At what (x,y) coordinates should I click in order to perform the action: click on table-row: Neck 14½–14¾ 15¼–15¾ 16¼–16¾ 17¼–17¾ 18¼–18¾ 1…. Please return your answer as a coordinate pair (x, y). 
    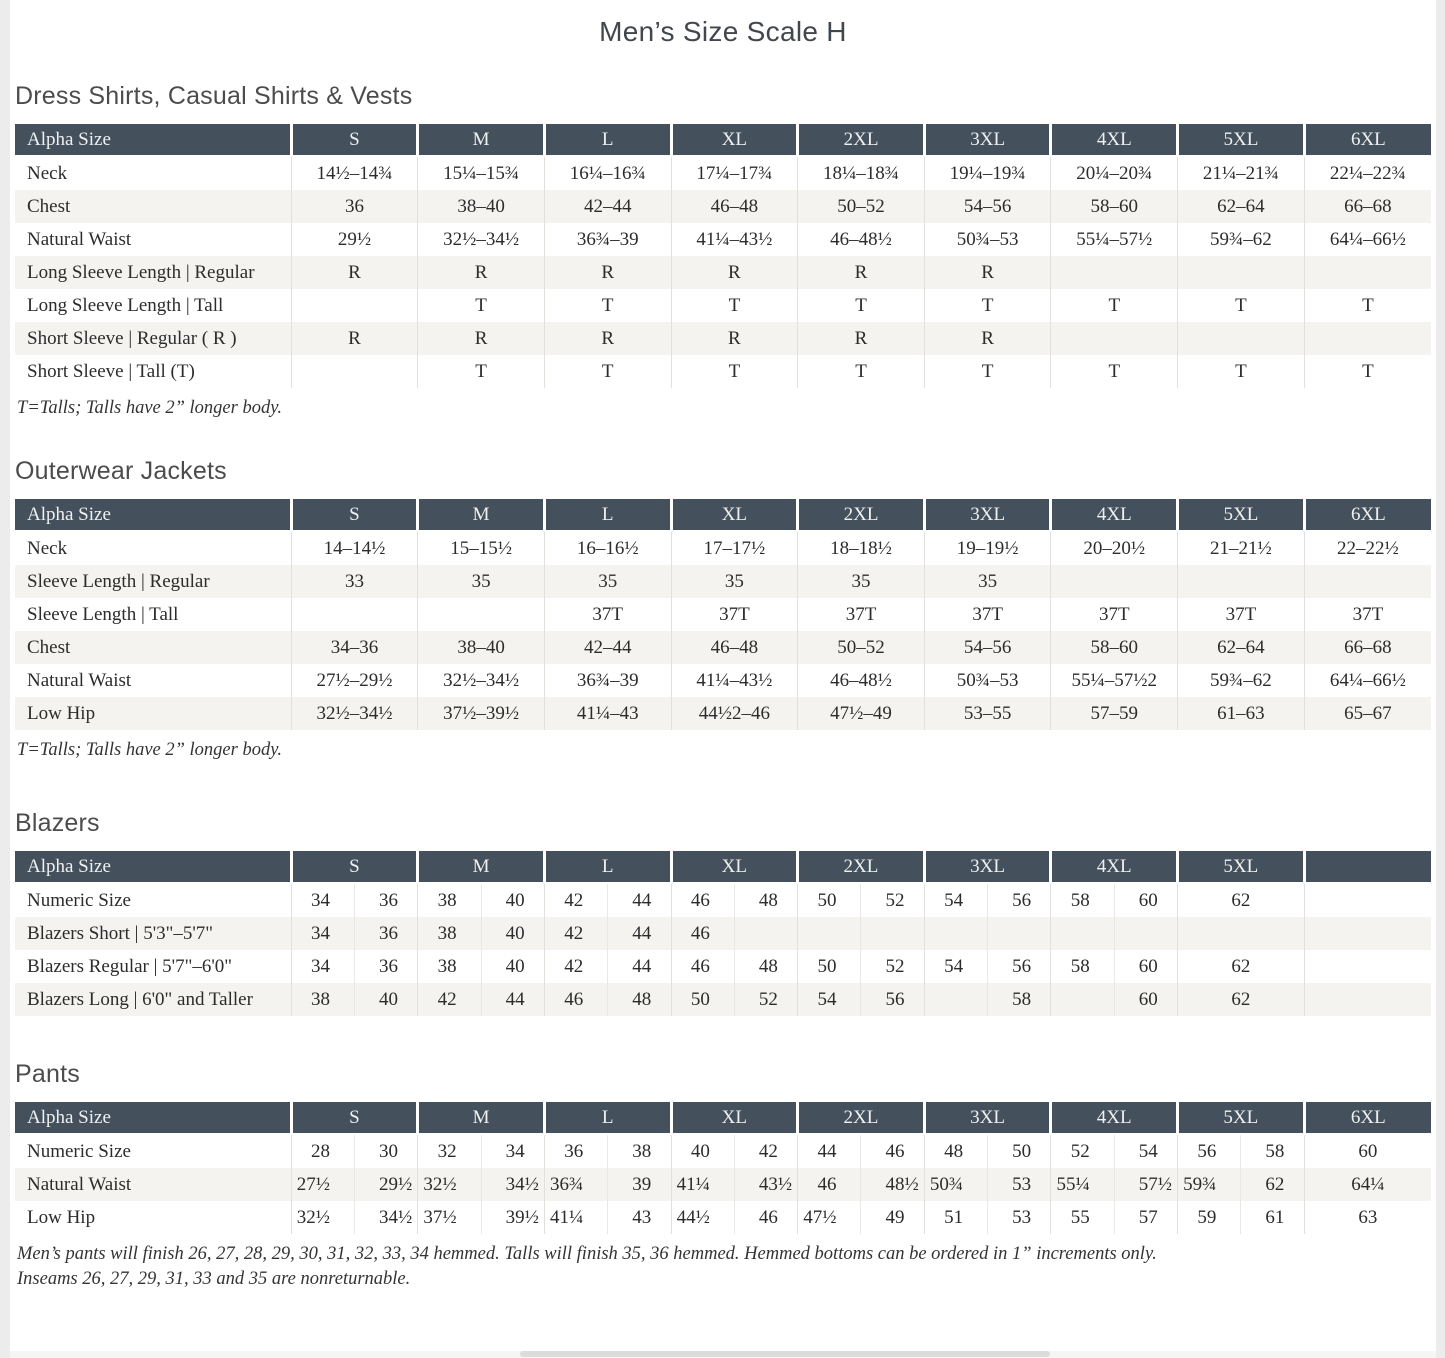
    Looking at the image, I should click on (723, 173).